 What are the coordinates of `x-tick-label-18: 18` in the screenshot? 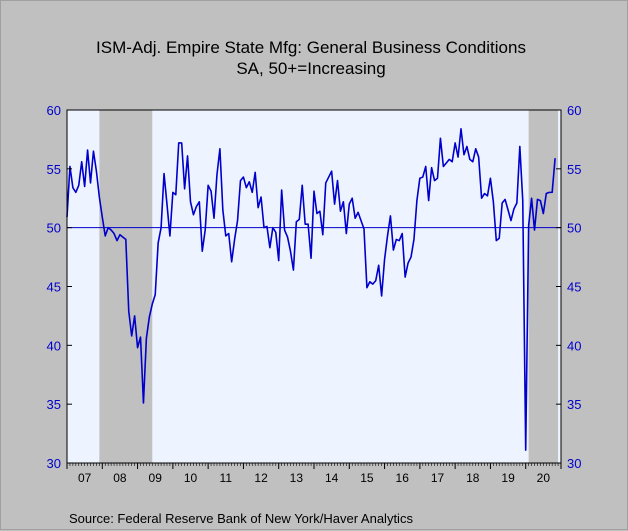 It's located at (473, 478).